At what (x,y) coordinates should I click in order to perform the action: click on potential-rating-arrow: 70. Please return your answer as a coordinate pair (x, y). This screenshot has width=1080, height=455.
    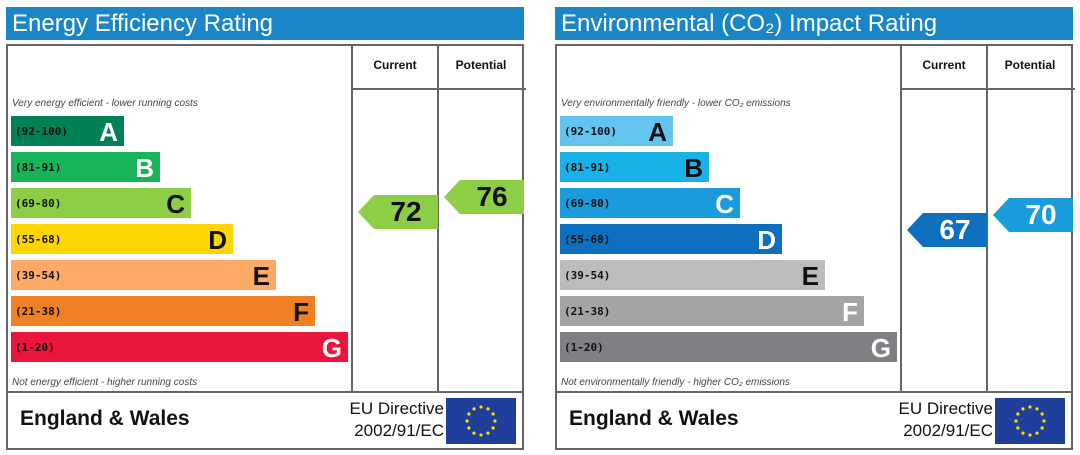
    Looking at the image, I should click on (1033, 215).